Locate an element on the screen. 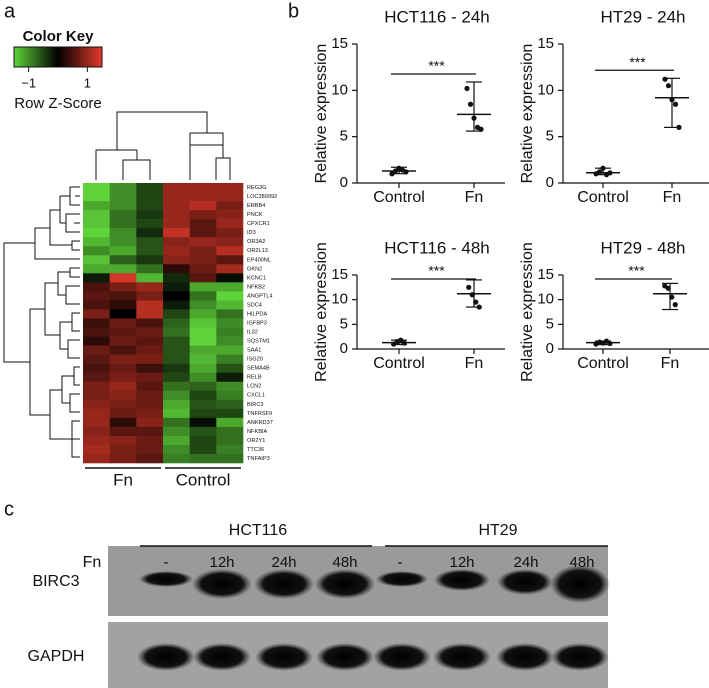 The height and width of the screenshot is (688, 709). row-label: SEMA4B is located at coordinates (258, 369).